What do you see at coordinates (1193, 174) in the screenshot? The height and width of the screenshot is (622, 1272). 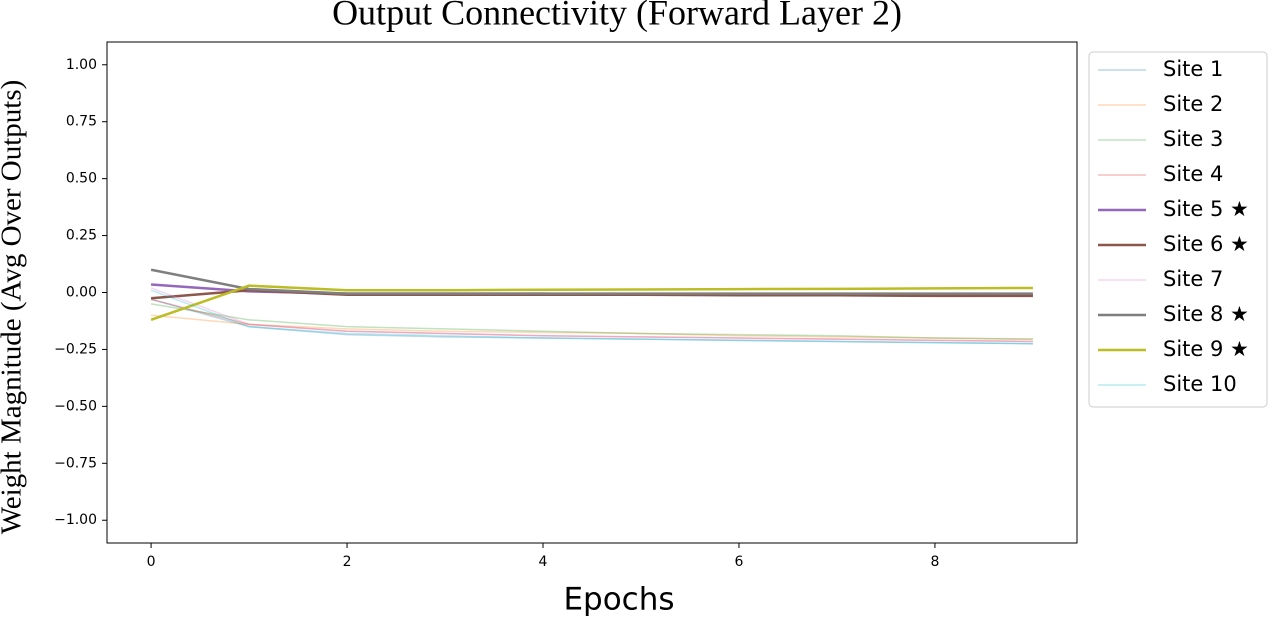 I see `legend-label: Site 4` at bounding box center [1193, 174].